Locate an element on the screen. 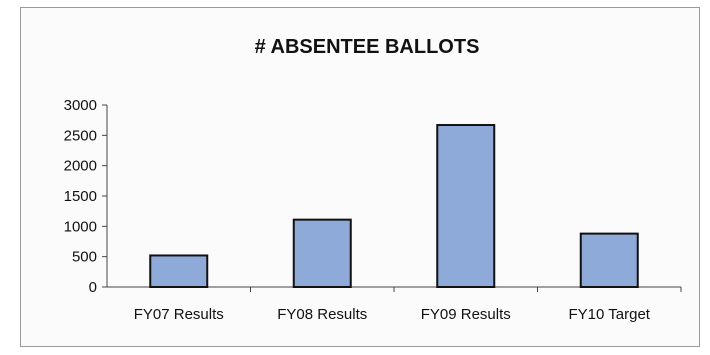 This screenshot has height=355, width=710. y-tick-label: 2000 is located at coordinates (80, 166).